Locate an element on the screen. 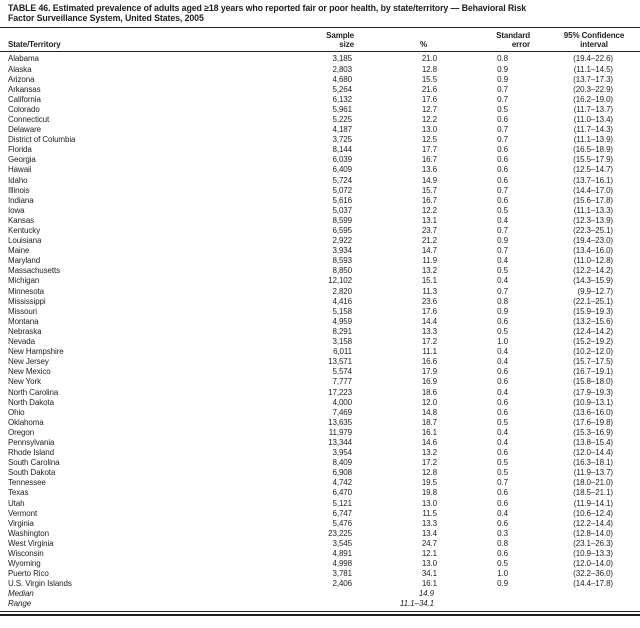  table-row: Idaho 5,724 14.9 0.6 (13.7–16.1) is located at coordinates (320, 181).